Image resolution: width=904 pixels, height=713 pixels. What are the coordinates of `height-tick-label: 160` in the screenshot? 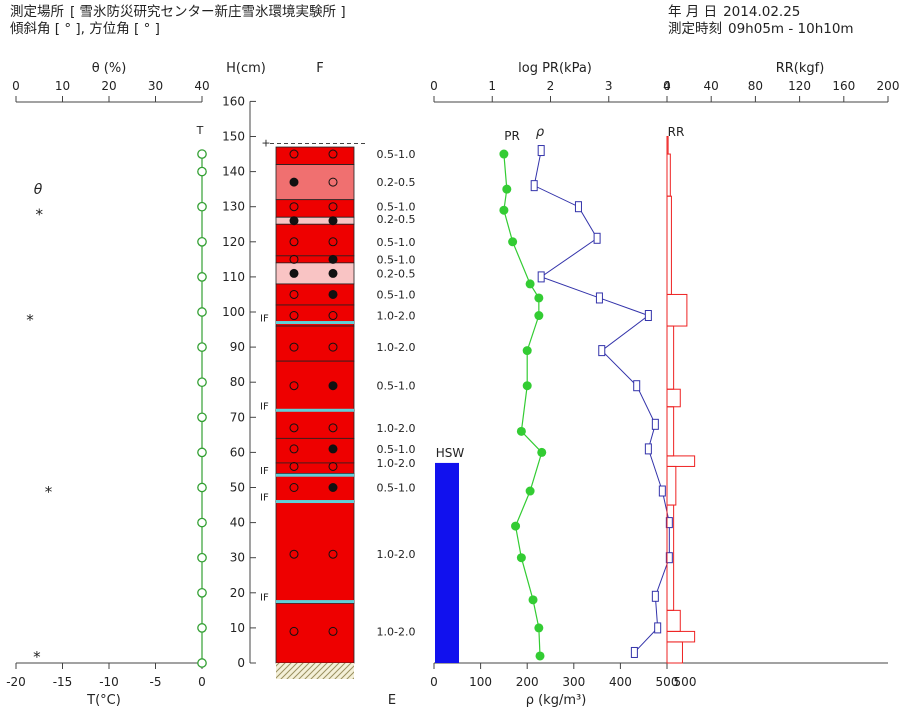 It's located at (233, 101).